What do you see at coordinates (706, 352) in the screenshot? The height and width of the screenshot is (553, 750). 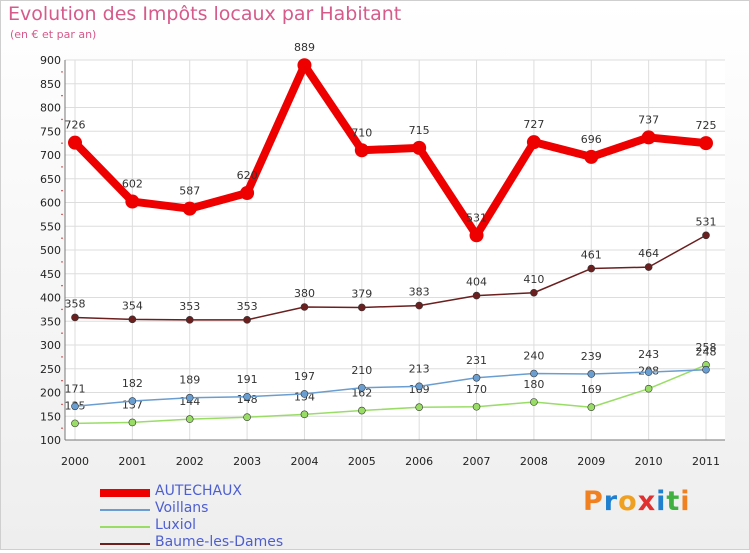 I see `data-label: 248` at bounding box center [706, 352].